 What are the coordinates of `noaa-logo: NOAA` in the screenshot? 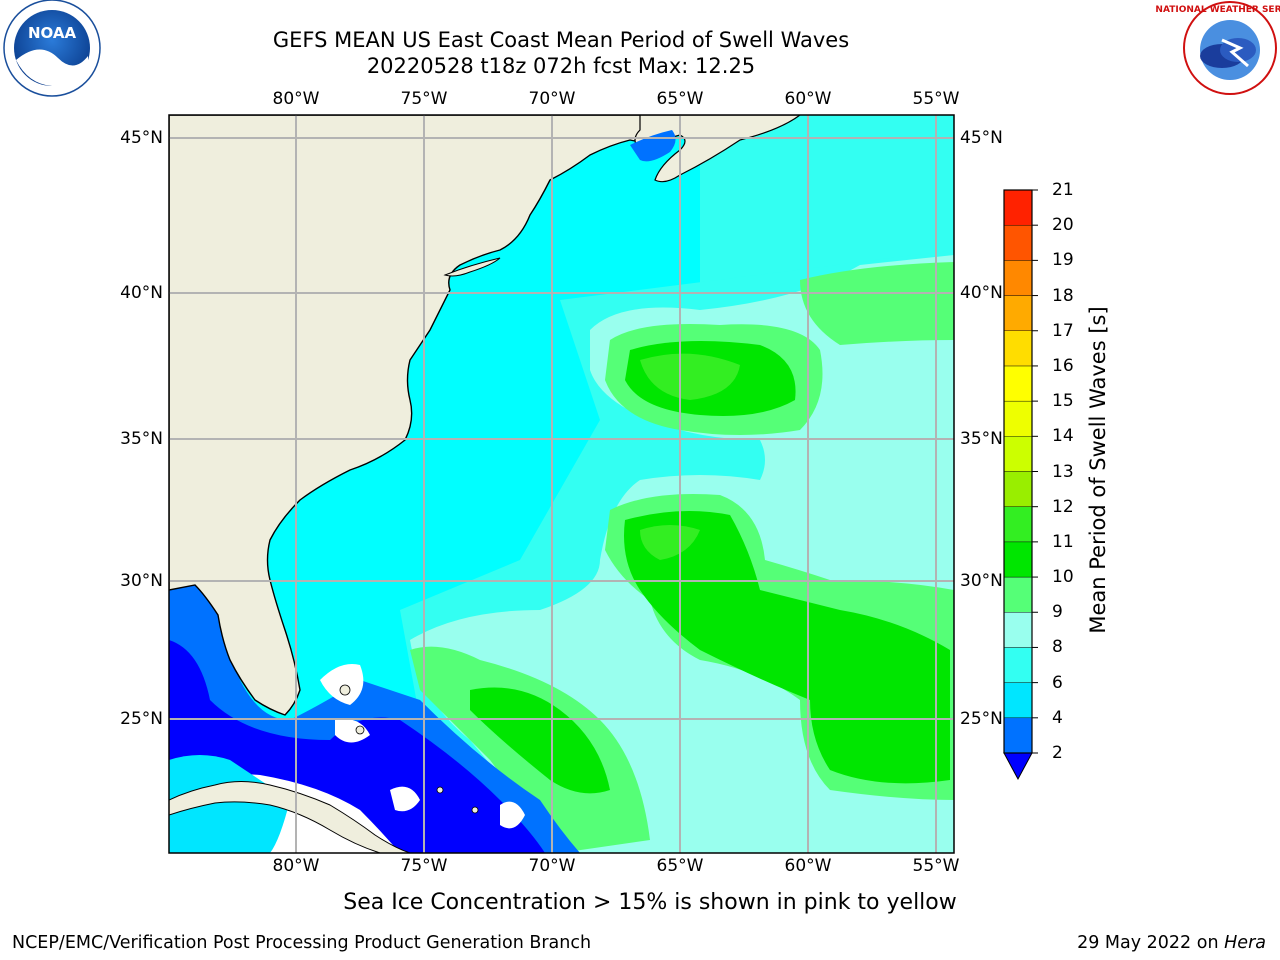 It's located at (52, 48).